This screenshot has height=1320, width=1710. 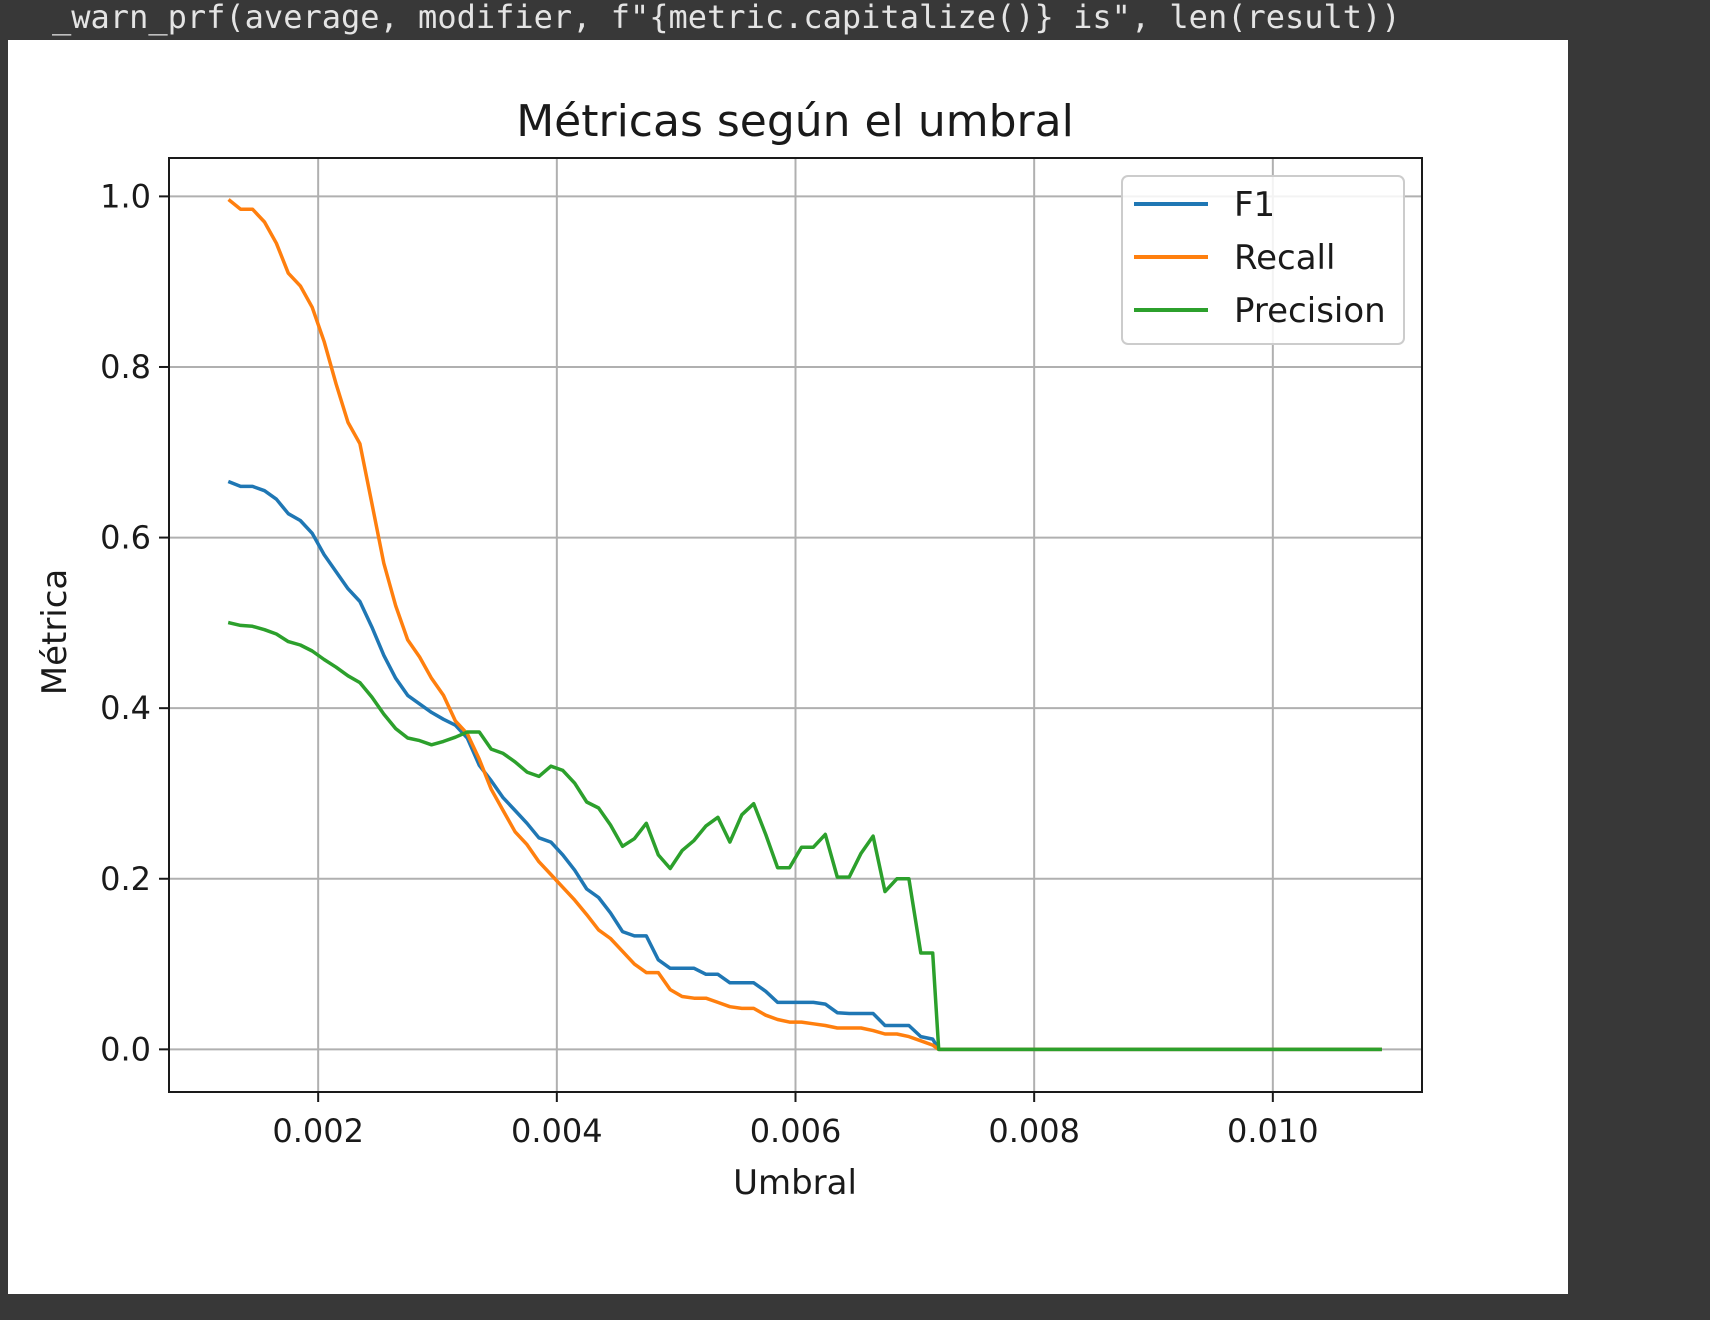 What do you see at coordinates (1034, 1131) in the screenshot?
I see `x-tick-label: 0.008` at bounding box center [1034, 1131].